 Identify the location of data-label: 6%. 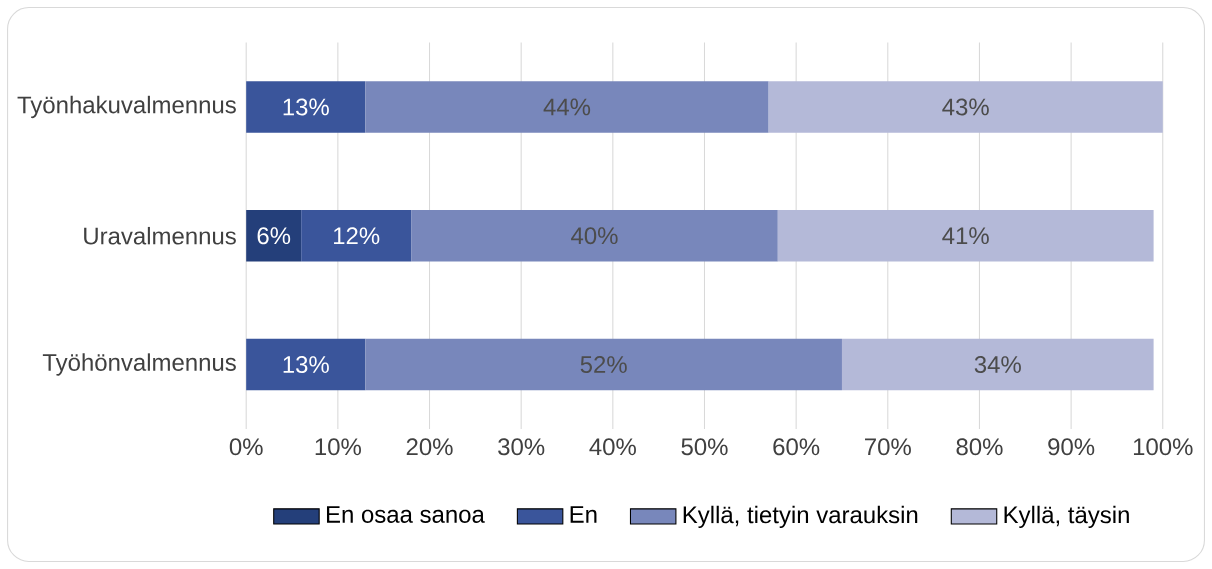
(274, 236).